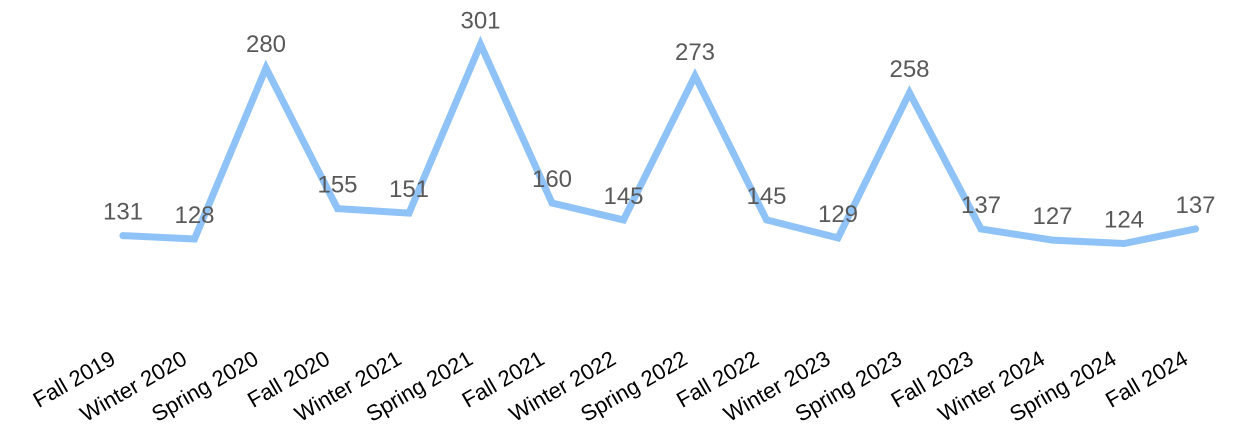  Describe the element at coordinates (194, 215) in the screenshot. I see `data-label: 128` at that location.